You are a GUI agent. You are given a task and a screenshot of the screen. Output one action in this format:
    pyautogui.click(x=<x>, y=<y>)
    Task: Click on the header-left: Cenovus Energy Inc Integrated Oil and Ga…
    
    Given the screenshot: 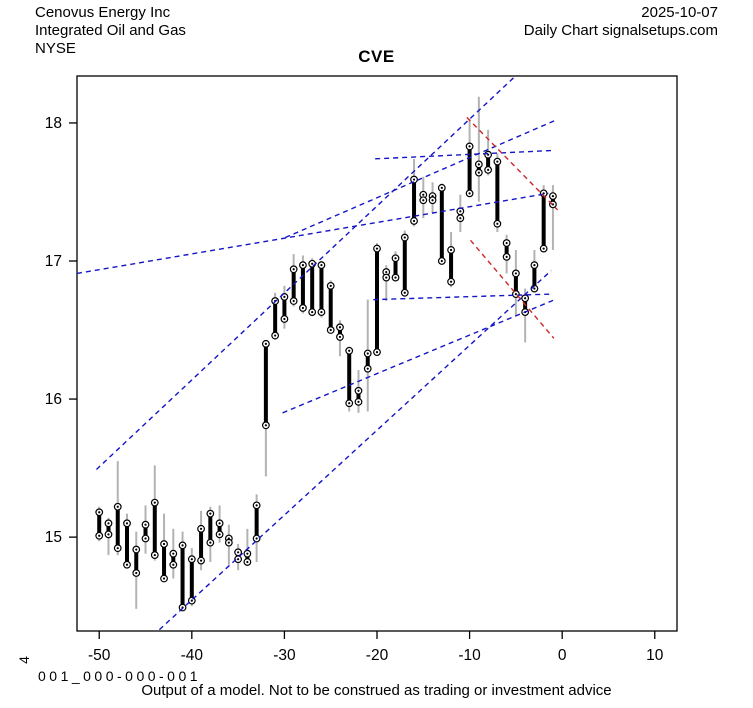 What is the action you would take?
    pyautogui.click(x=110, y=31)
    